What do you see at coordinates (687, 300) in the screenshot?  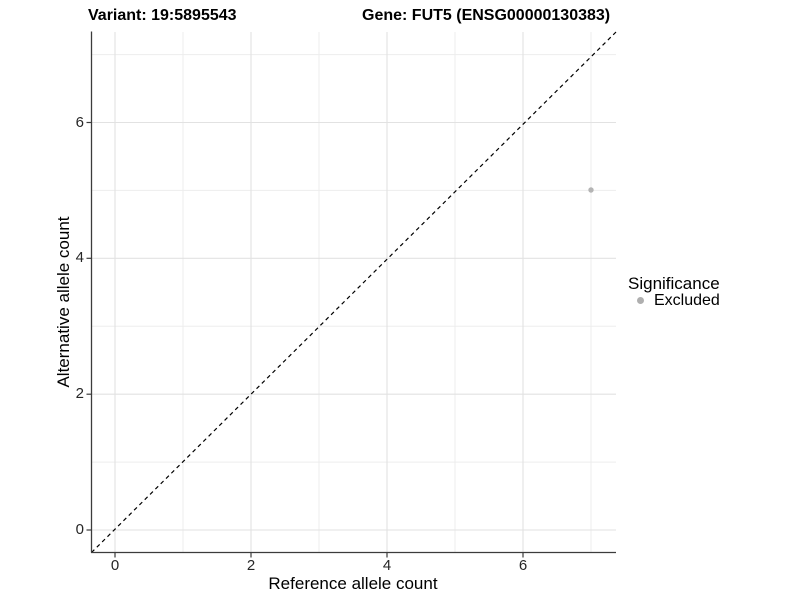 I see `legend-item-label: Excluded` at bounding box center [687, 300].